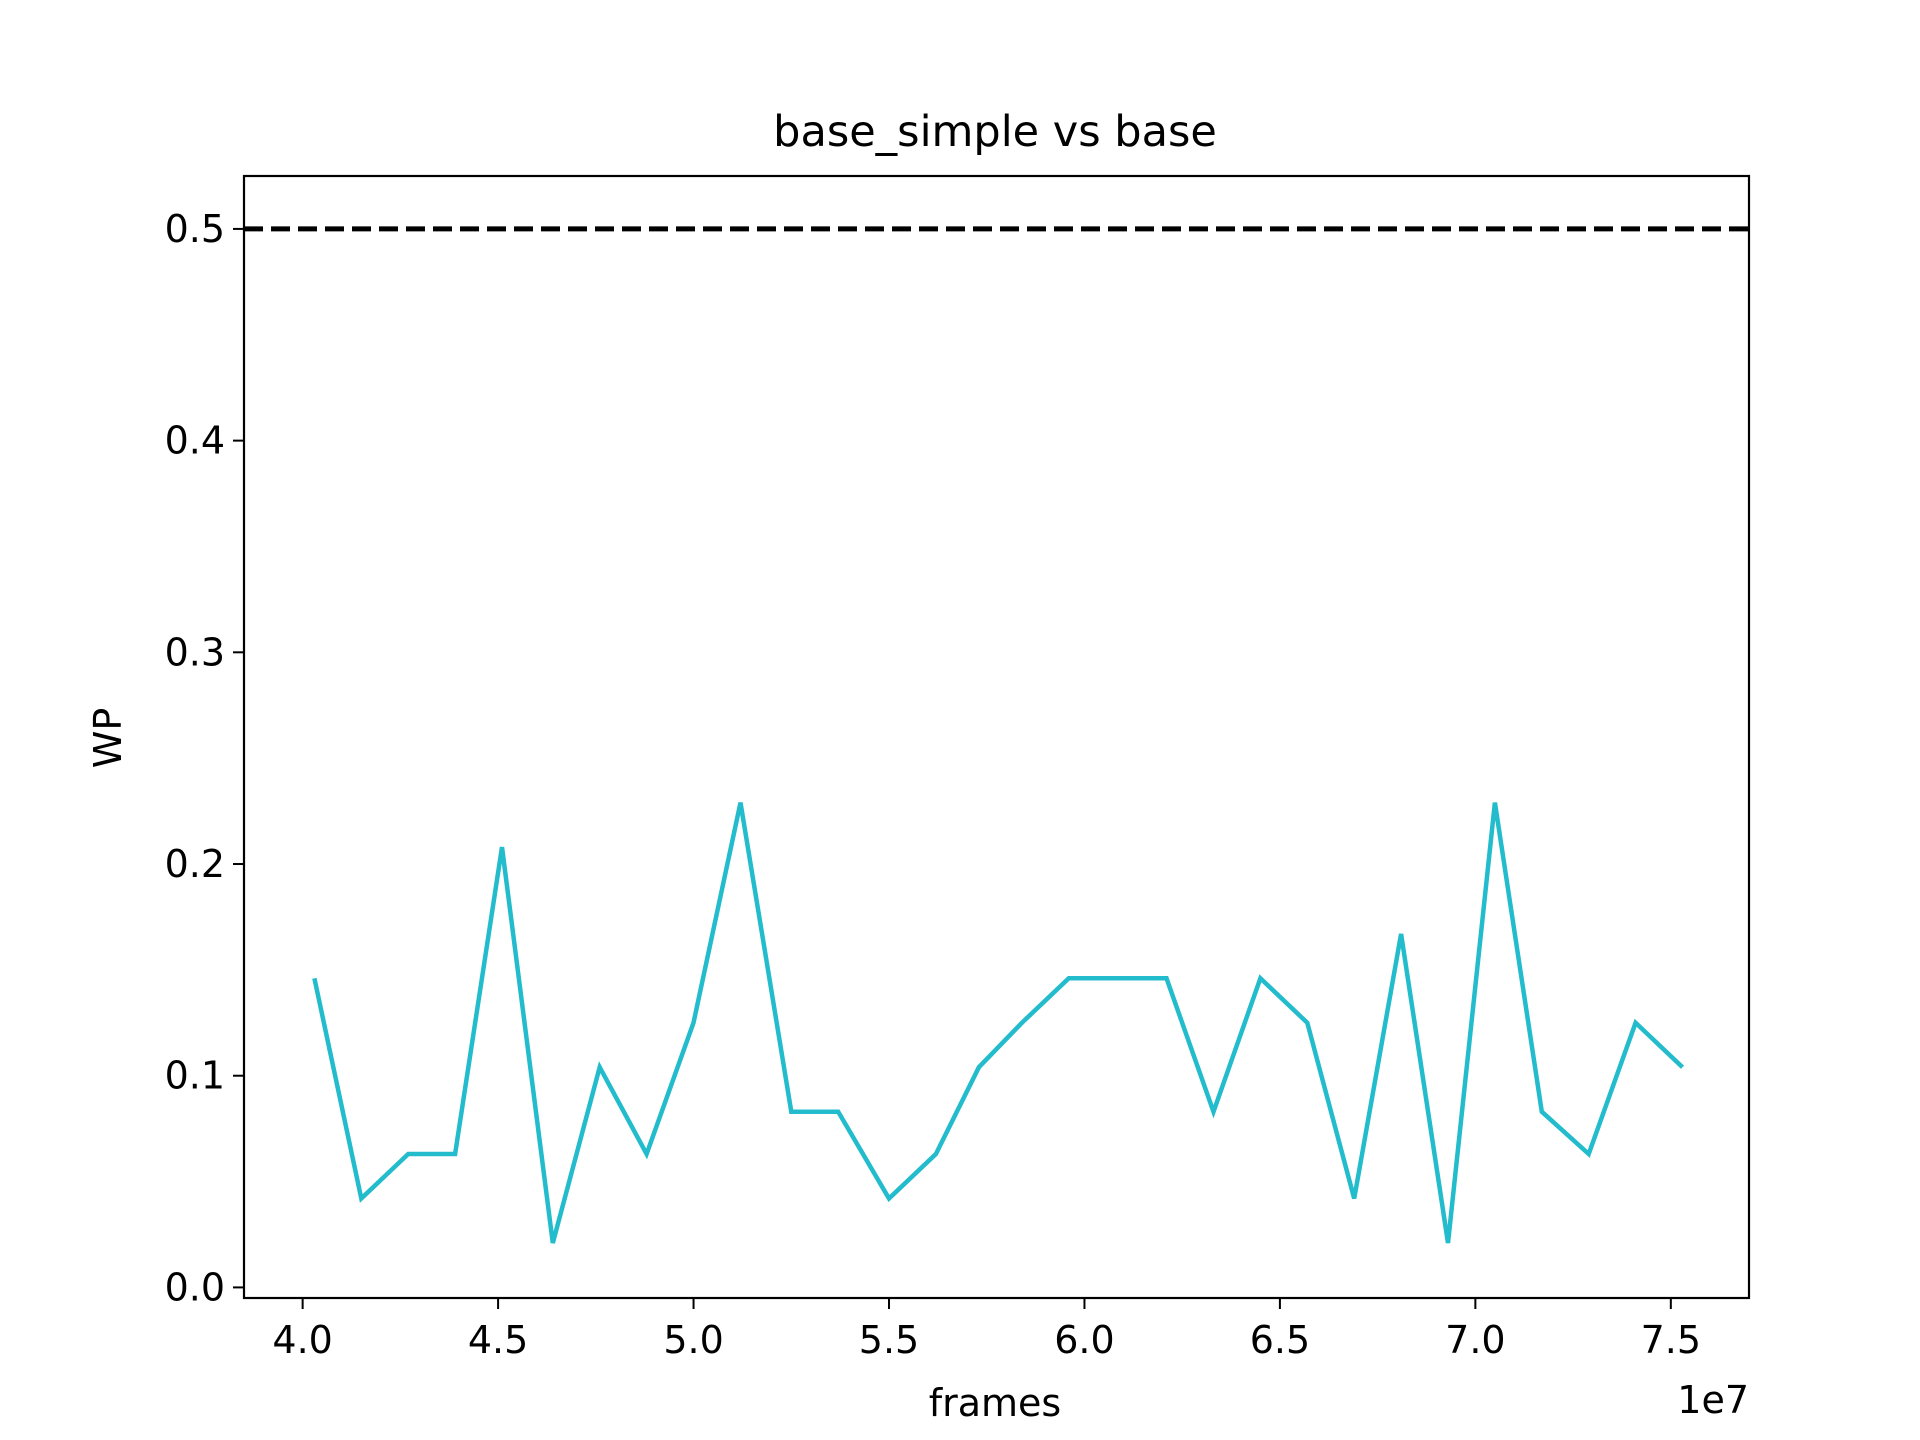  I want to click on y-axis-label: WP, so click(108, 738).